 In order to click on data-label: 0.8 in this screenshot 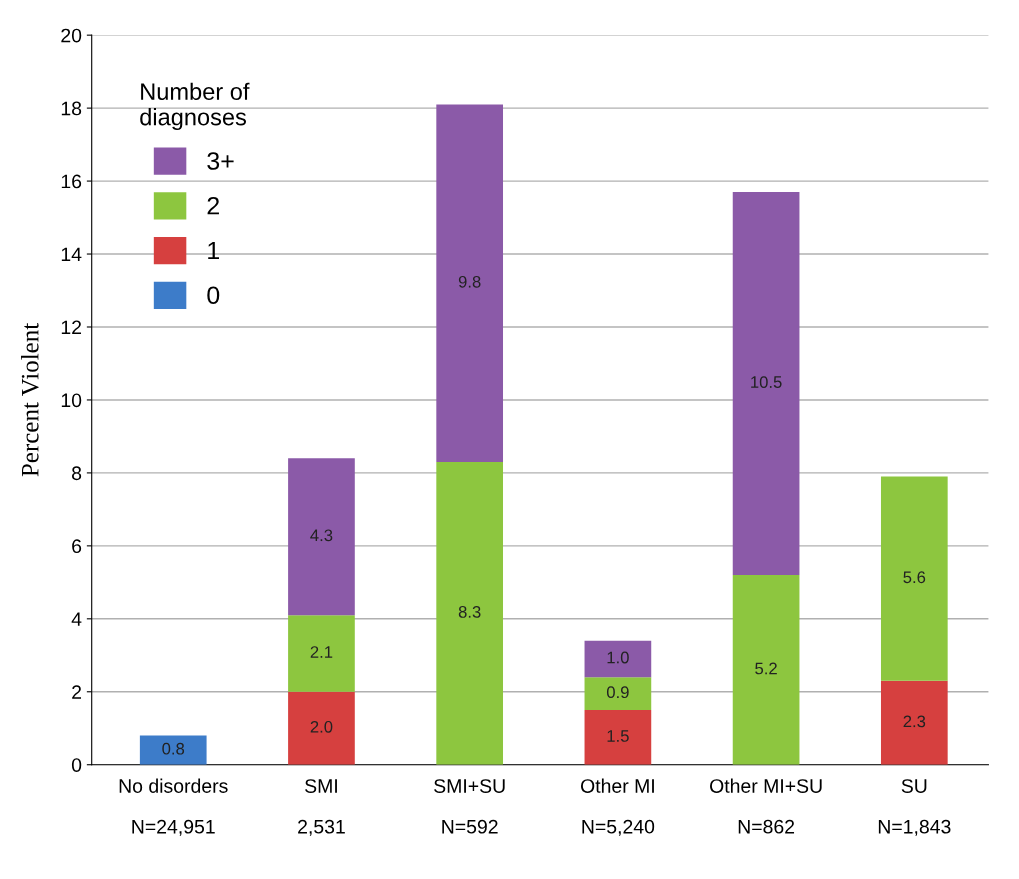, I will do `click(173, 748)`.